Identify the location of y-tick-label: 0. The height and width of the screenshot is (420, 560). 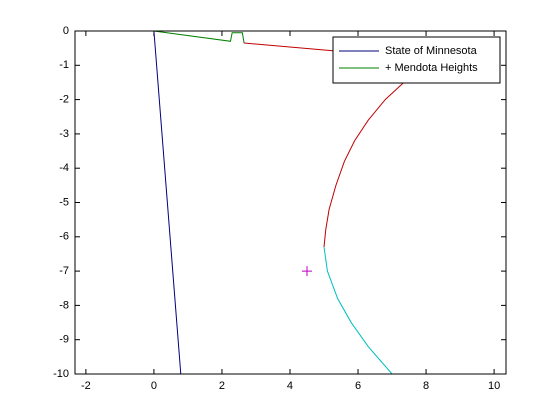
(66, 31).